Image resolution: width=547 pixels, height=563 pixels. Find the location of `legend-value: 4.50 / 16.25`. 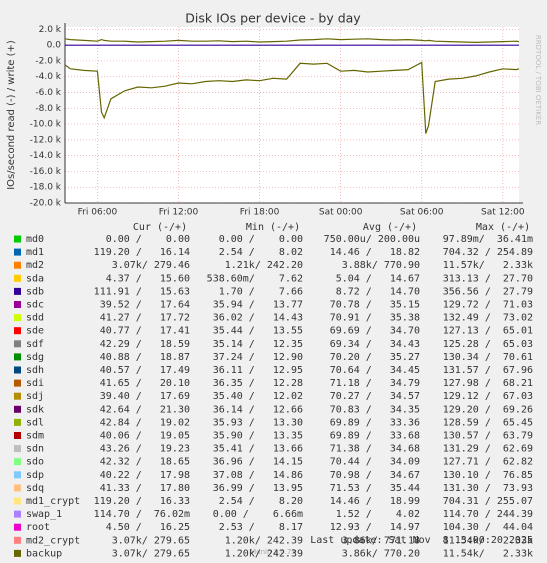

legend-value: 4.50 / 16.25 is located at coordinates (148, 527).